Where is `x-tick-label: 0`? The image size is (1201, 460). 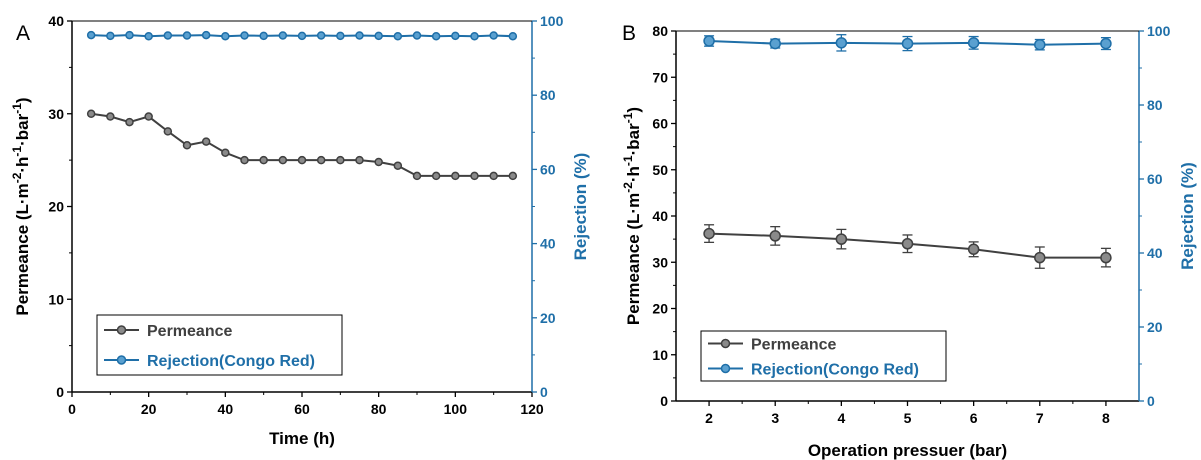
x-tick-label: 0 is located at coordinates (72, 409).